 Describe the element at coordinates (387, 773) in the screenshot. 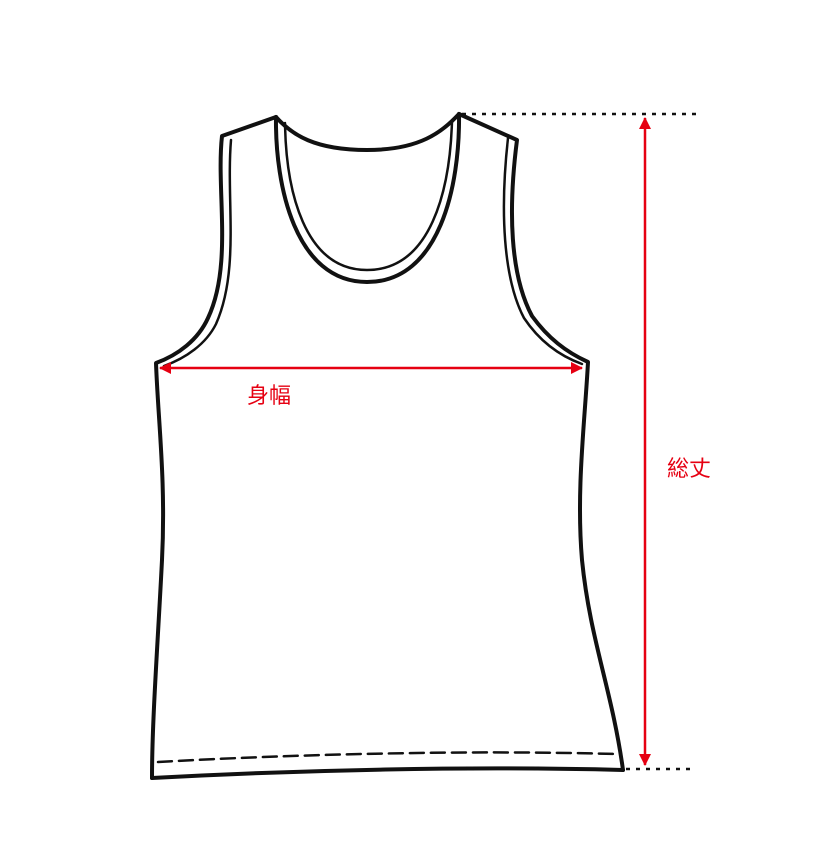

I see `hem-outline` at that location.